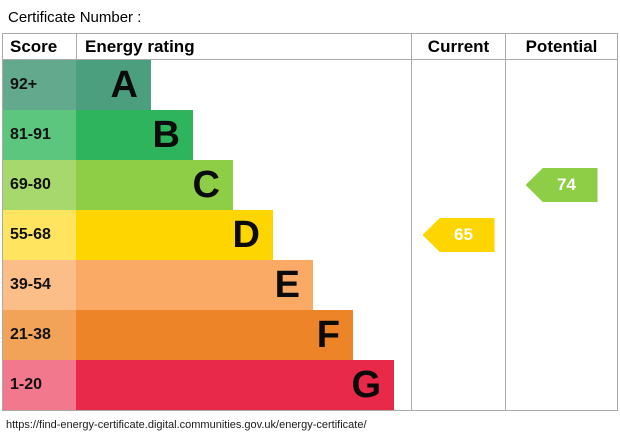 This screenshot has height=440, width=620. What do you see at coordinates (194, 285) in the screenshot?
I see `band-bar: E` at bounding box center [194, 285].